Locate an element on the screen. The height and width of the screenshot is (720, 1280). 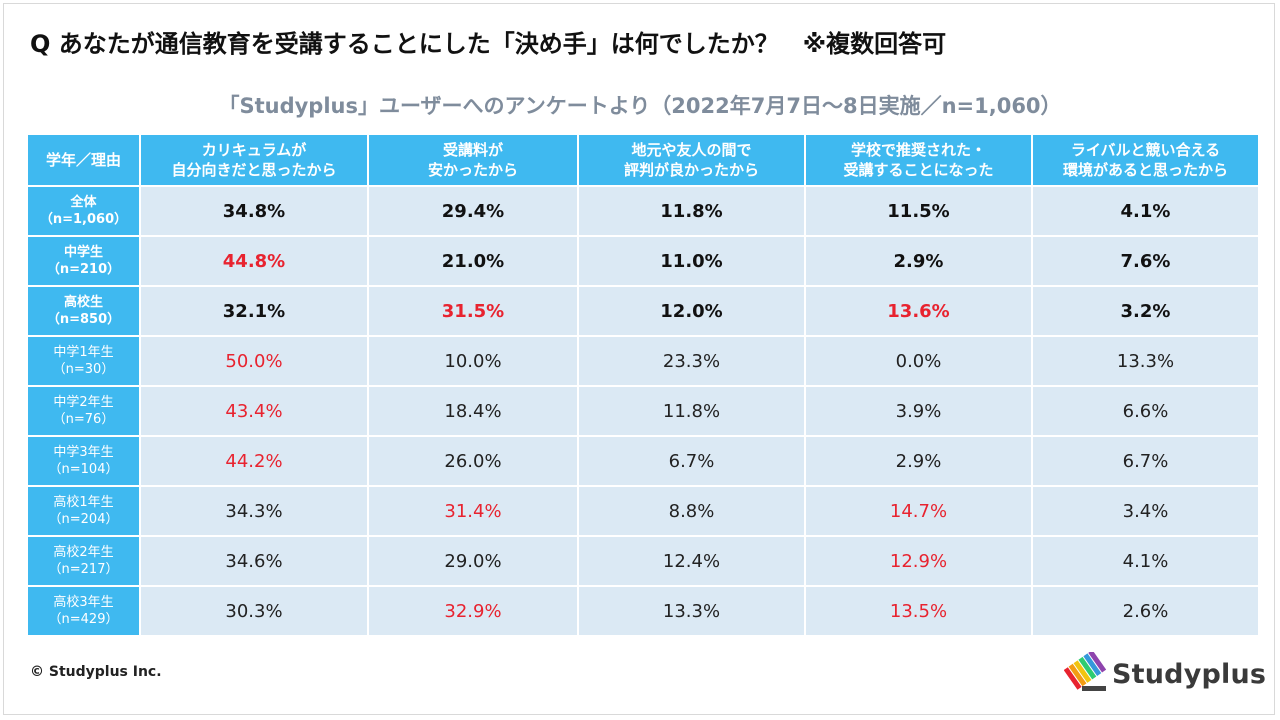
table-cell: 3.9% is located at coordinates (918, 411).